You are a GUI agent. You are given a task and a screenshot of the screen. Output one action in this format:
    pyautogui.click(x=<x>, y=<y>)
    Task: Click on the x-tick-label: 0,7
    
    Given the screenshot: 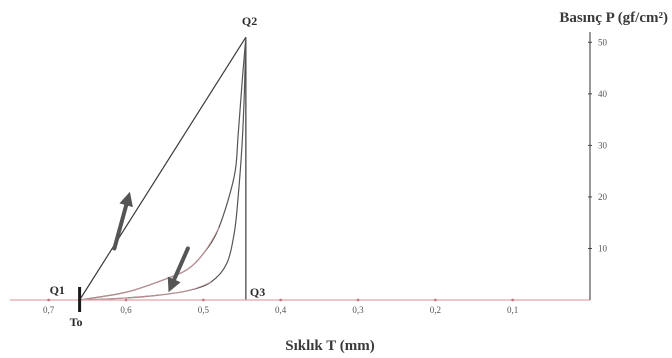 What is the action you would take?
    pyautogui.click(x=49, y=310)
    